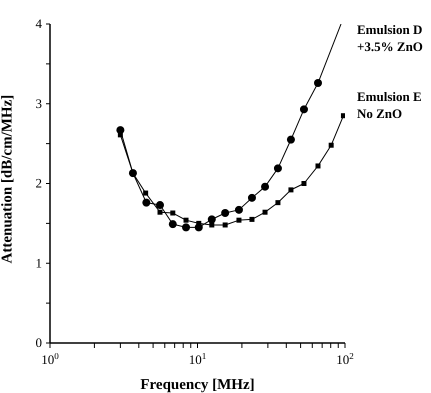 The height and width of the screenshot is (393, 431). What do you see at coordinates (389, 105) in the screenshot?
I see `series-label: Emulsion E No ZnO` at bounding box center [389, 105].